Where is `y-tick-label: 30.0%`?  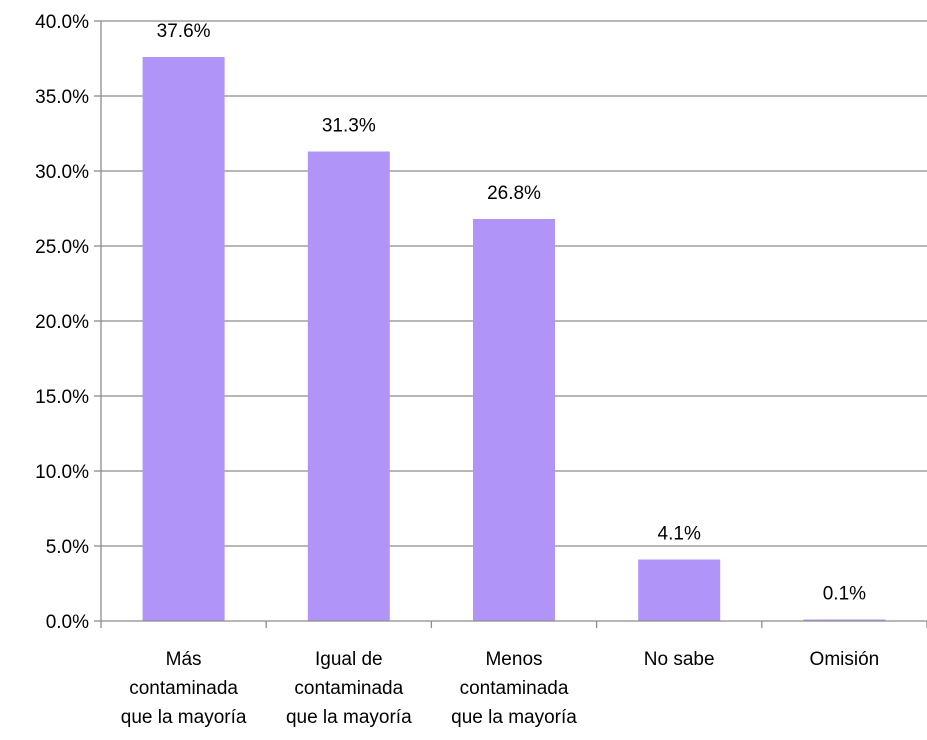
y-tick-label: 30.0% is located at coordinates (62, 172).